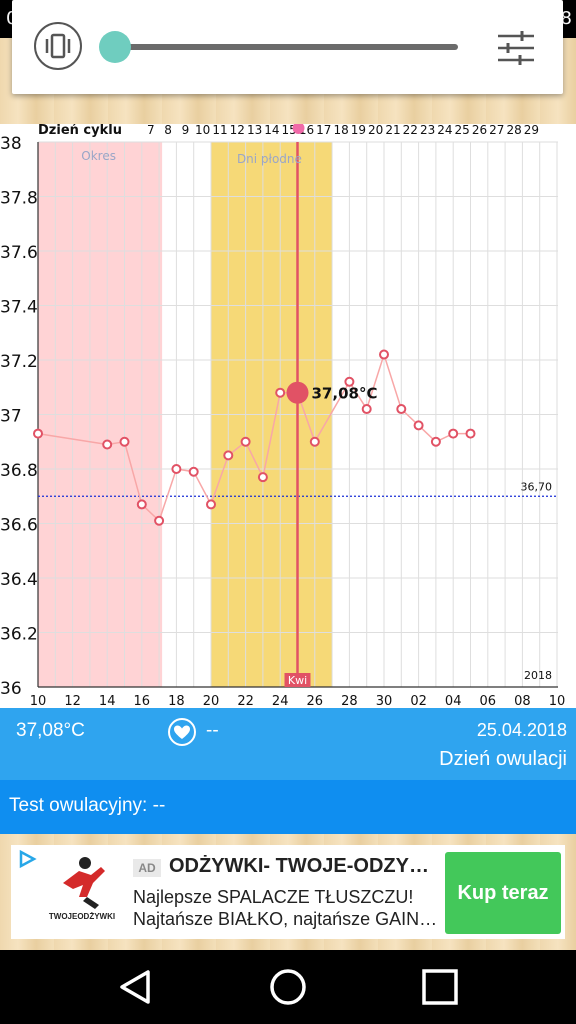 This screenshot has width=576, height=1024. What do you see at coordinates (176, 701) in the screenshot?
I see `x-tick-label: 18` at bounding box center [176, 701].